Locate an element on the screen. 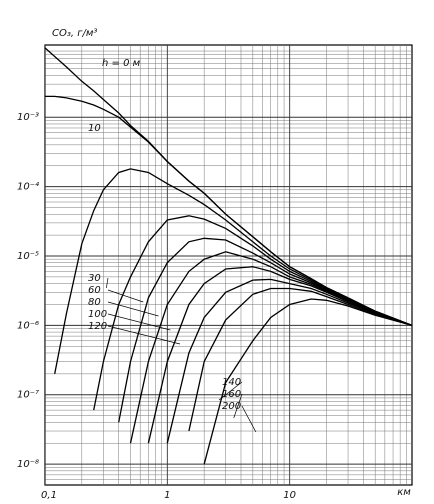 This screenshot has height=504, width=434. curve-label: 120 is located at coordinates (97, 326).